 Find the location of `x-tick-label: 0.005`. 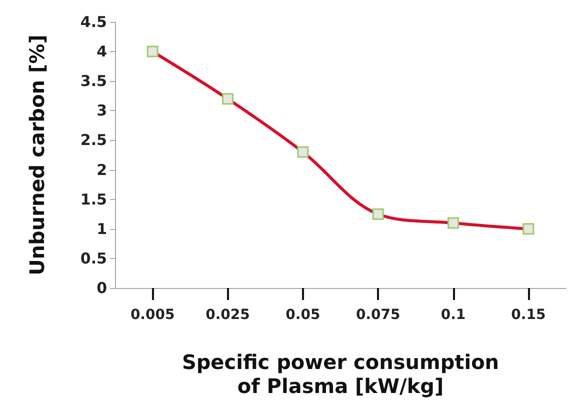

x-tick-label: 0.005 is located at coordinates (152, 315).